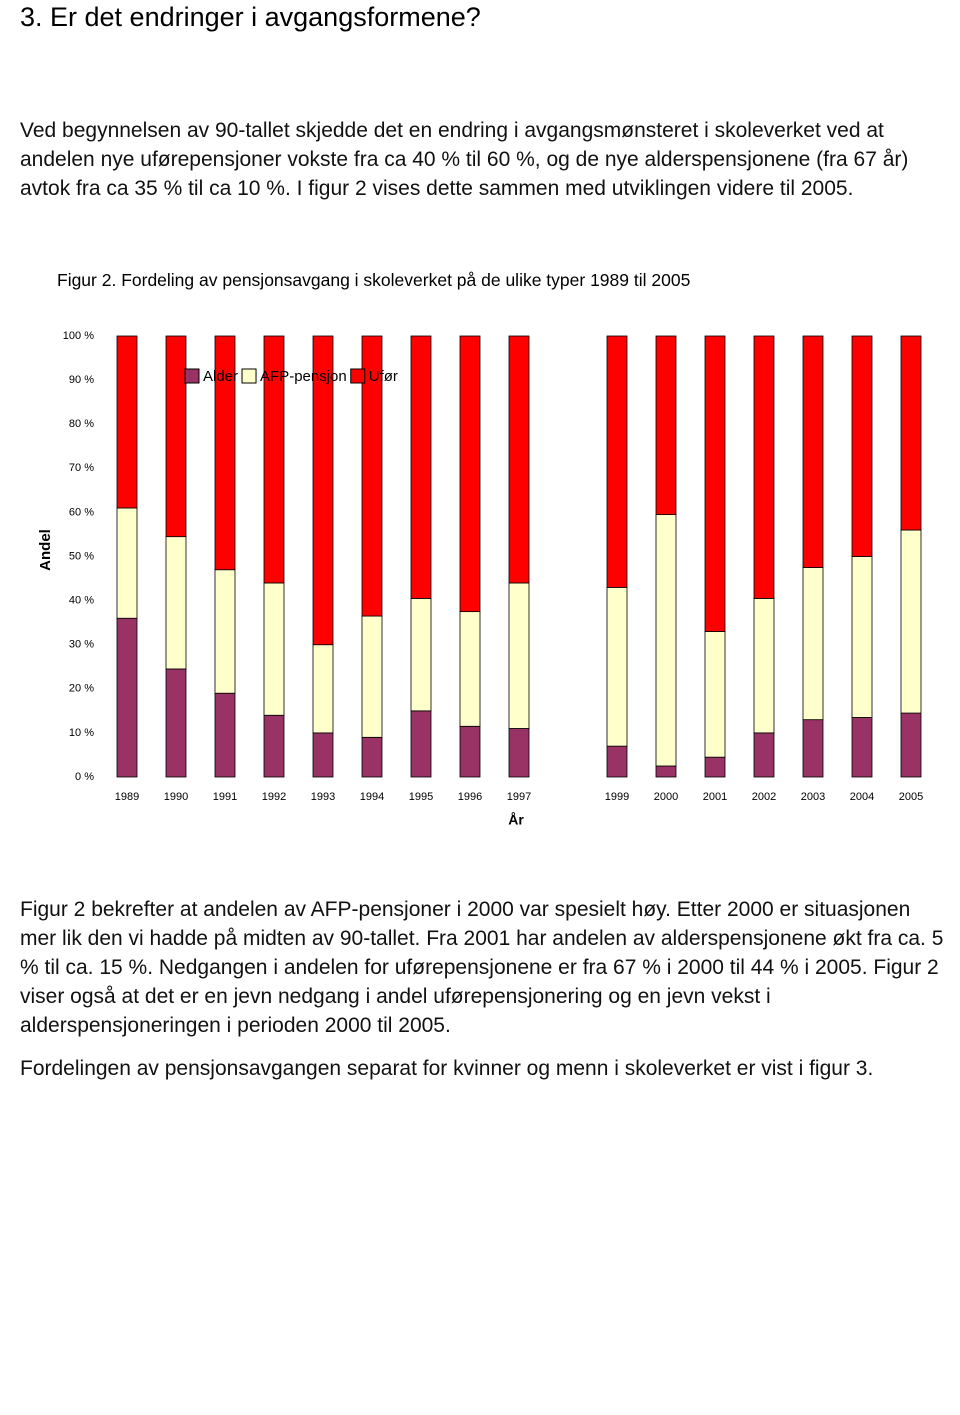 The image size is (960, 1415). Describe the element at coordinates (81, 380) in the screenshot. I see `y-tick-label: 90 %` at that location.